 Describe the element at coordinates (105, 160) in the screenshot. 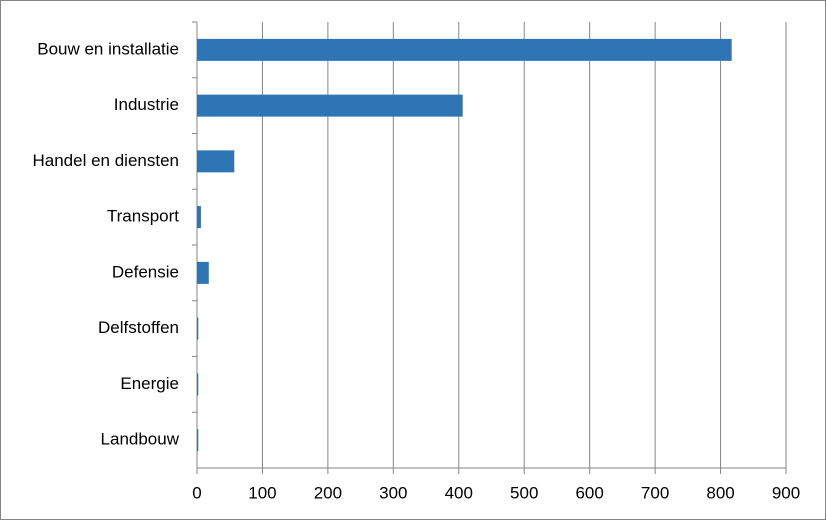

I see `y-tick-label: Handel en diensten` at that location.